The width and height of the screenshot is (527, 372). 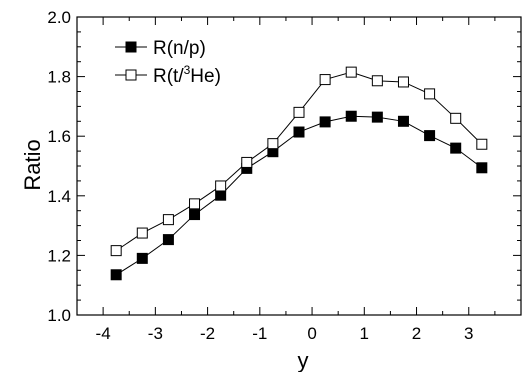 What do you see at coordinates (155, 333) in the screenshot?
I see `x-tick-label: -3` at bounding box center [155, 333].